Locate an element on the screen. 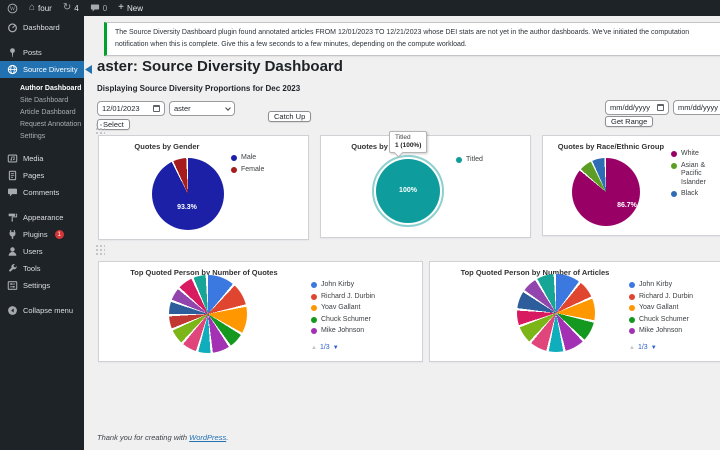 The image size is (720, 450). legend-item: Black is located at coordinates (695, 194).